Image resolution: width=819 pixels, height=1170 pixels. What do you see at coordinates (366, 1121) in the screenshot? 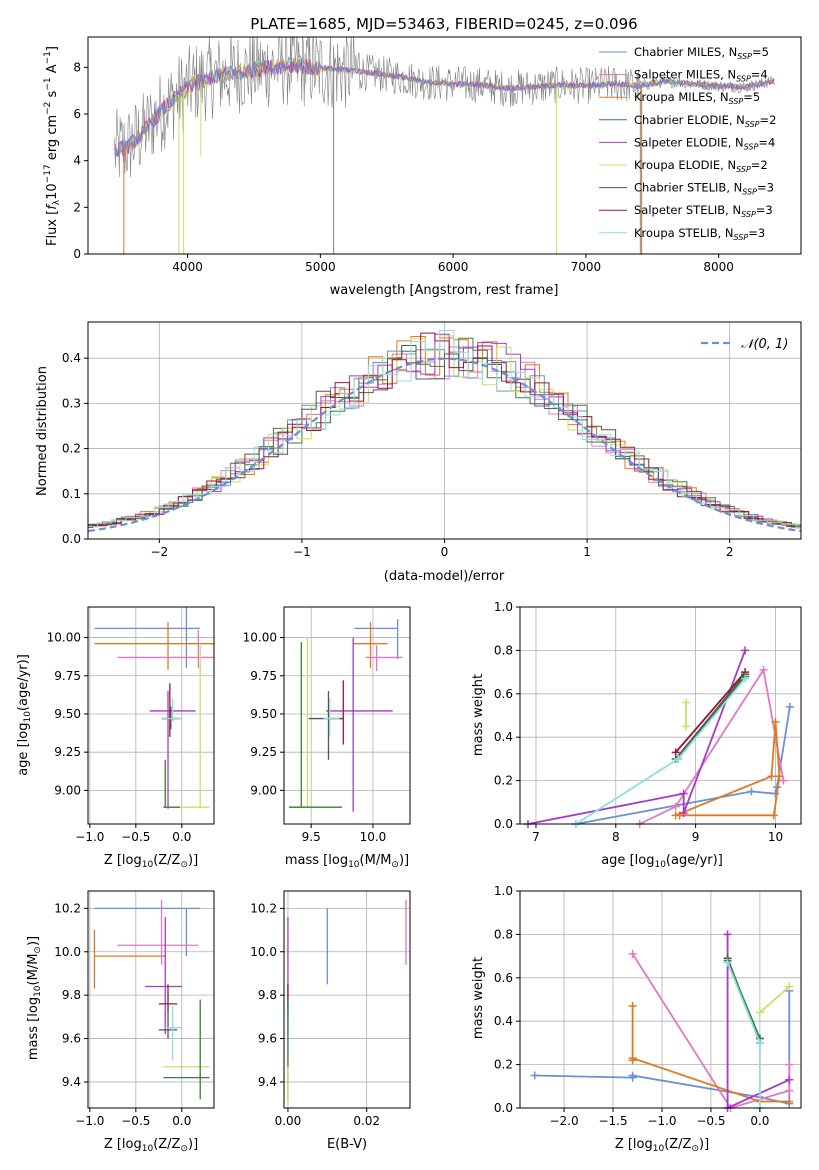
I see `x-tick-label: 0.02` at bounding box center [366, 1121].